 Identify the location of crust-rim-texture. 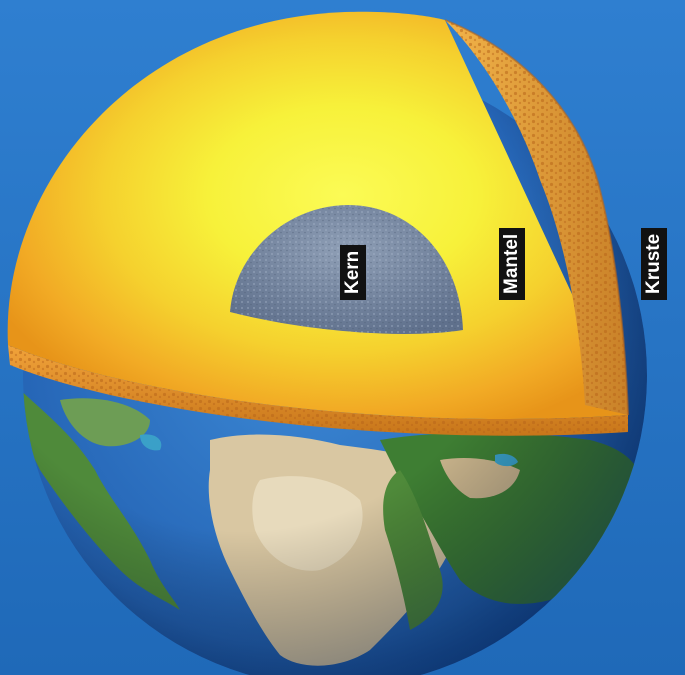
(318, 390).